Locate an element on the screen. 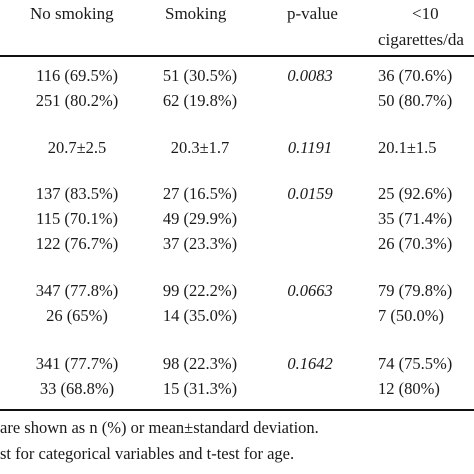  cell-smoking: 20.3±1.7 is located at coordinates (200, 147).